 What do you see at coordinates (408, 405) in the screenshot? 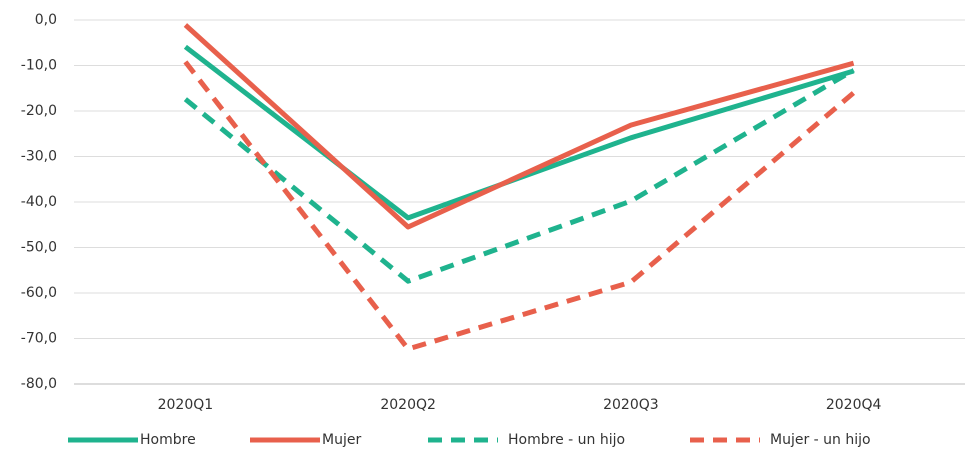
I see `x-tick-label: 2020Q2` at bounding box center [408, 405].